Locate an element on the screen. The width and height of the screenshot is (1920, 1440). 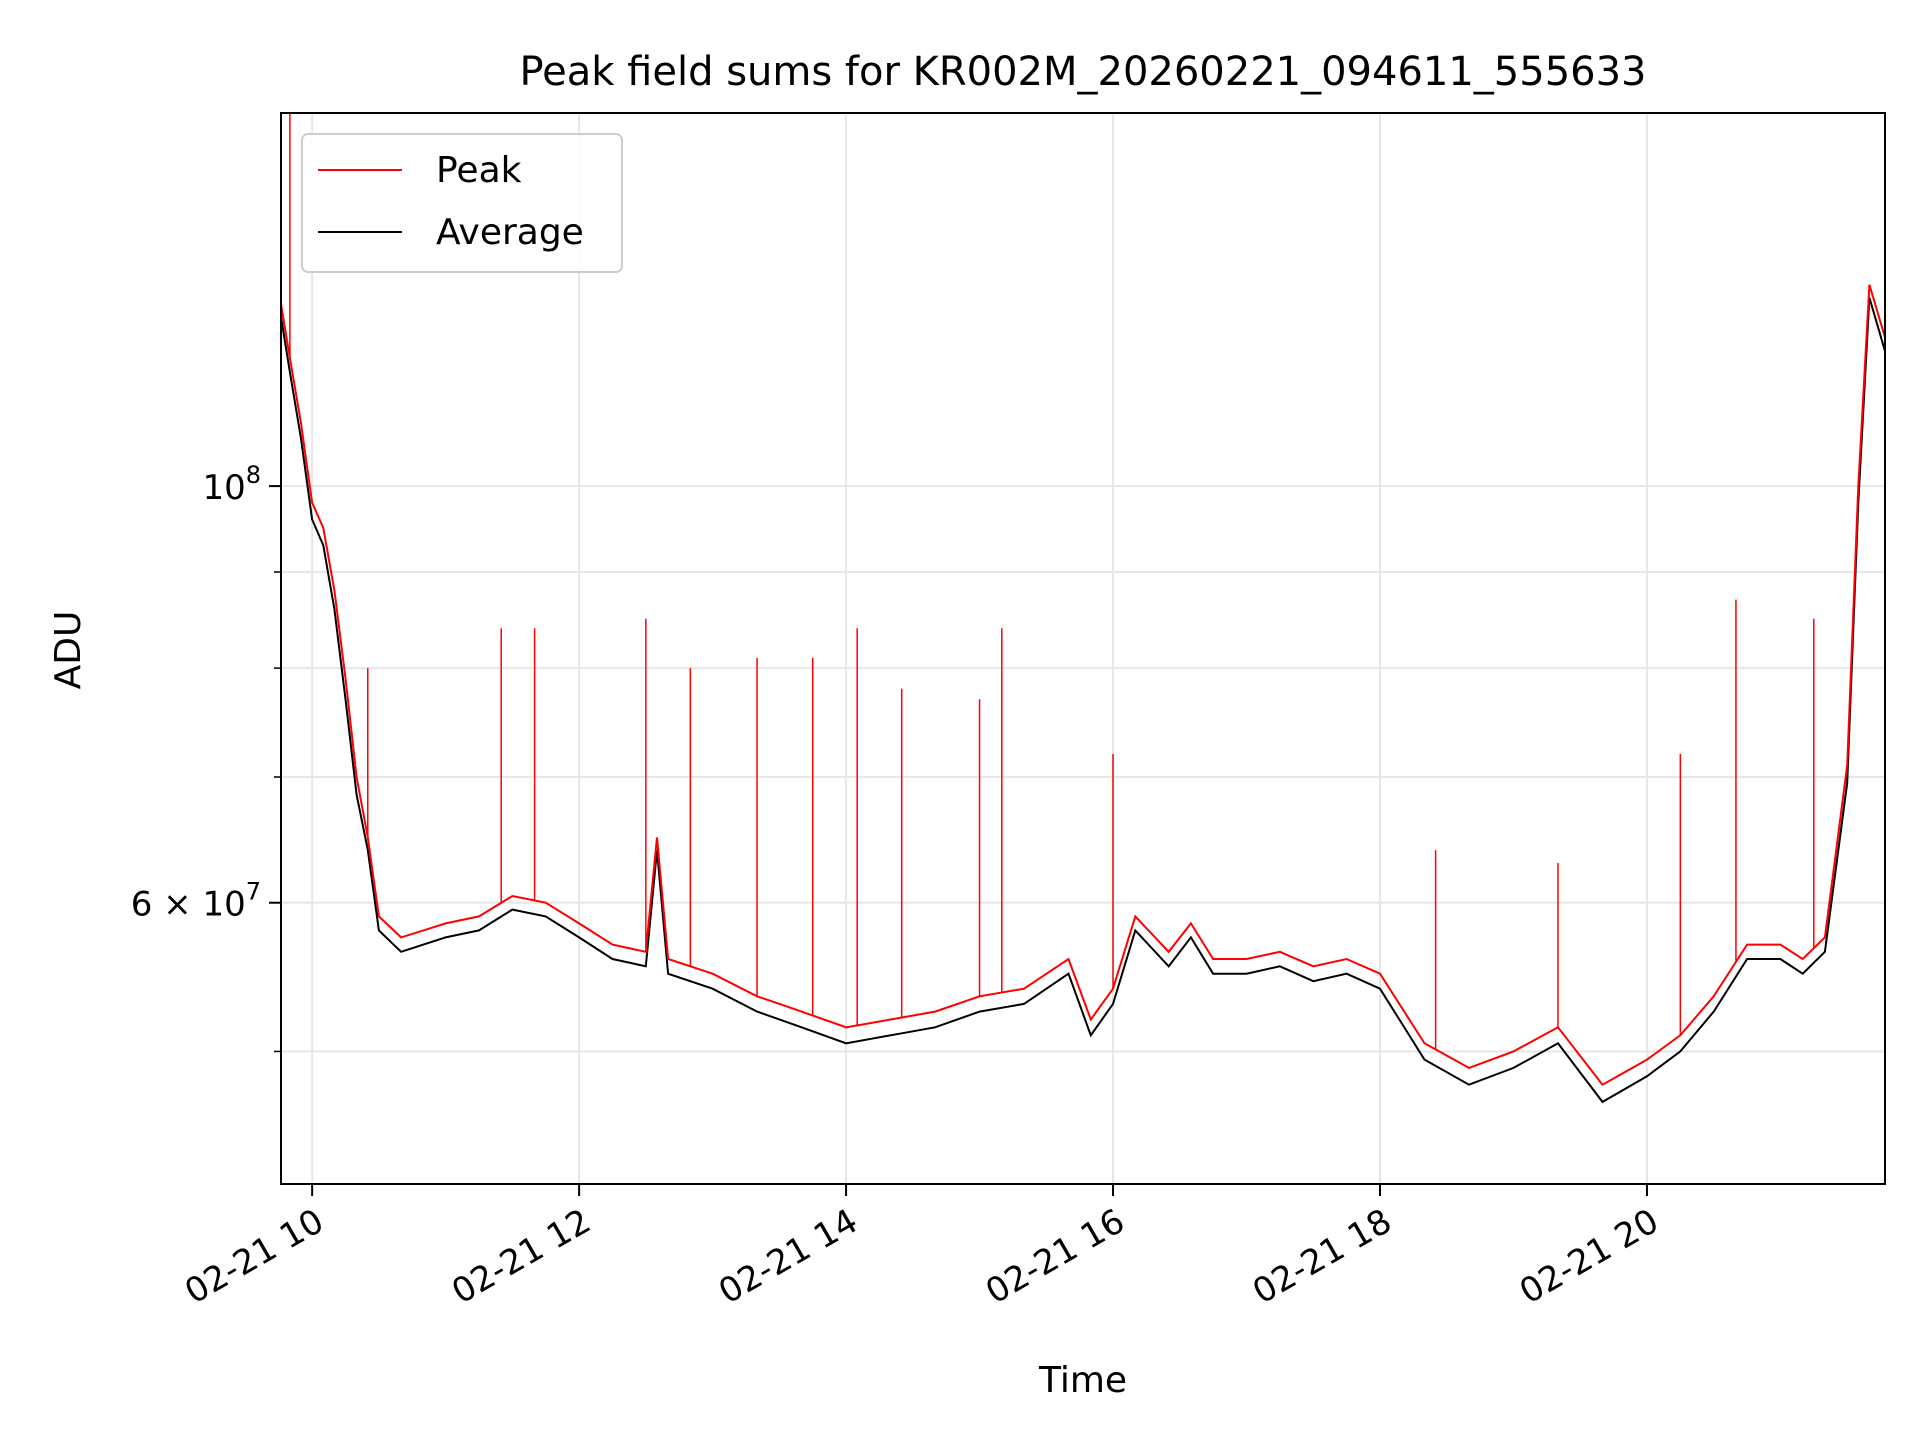
x-tick-label: 02-21 20 is located at coordinates (1589, 1256).